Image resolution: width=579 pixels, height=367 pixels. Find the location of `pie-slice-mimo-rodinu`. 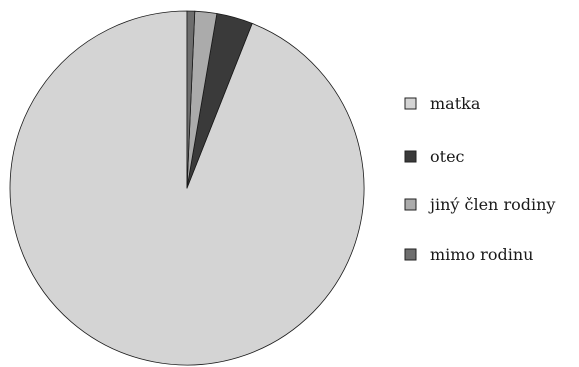

pie-slice-mimo-rodinu is located at coordinates (191, 99).